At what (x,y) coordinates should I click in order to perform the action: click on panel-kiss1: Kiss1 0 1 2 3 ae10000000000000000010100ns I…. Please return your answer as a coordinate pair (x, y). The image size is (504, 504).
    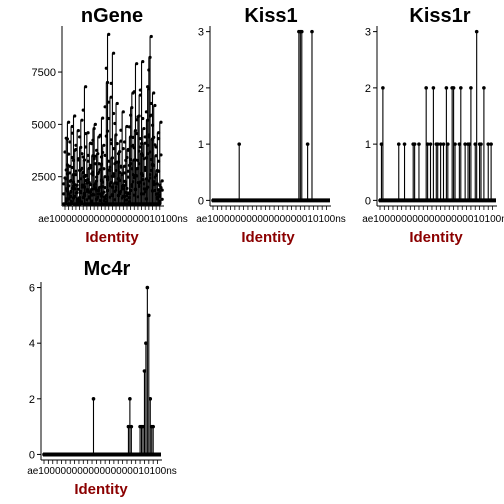
    Looking at the image, I should click on (271, 125).